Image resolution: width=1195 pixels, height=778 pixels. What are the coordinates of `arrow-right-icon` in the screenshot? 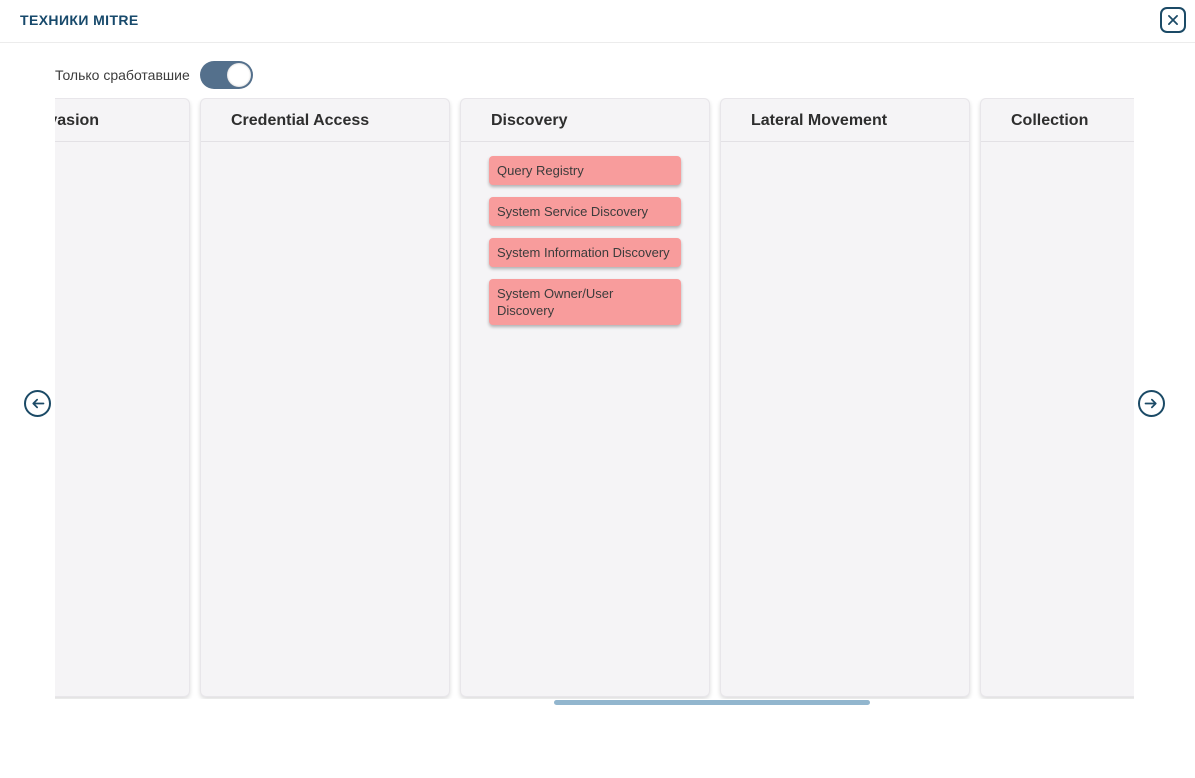 It's located at (1151, 403).